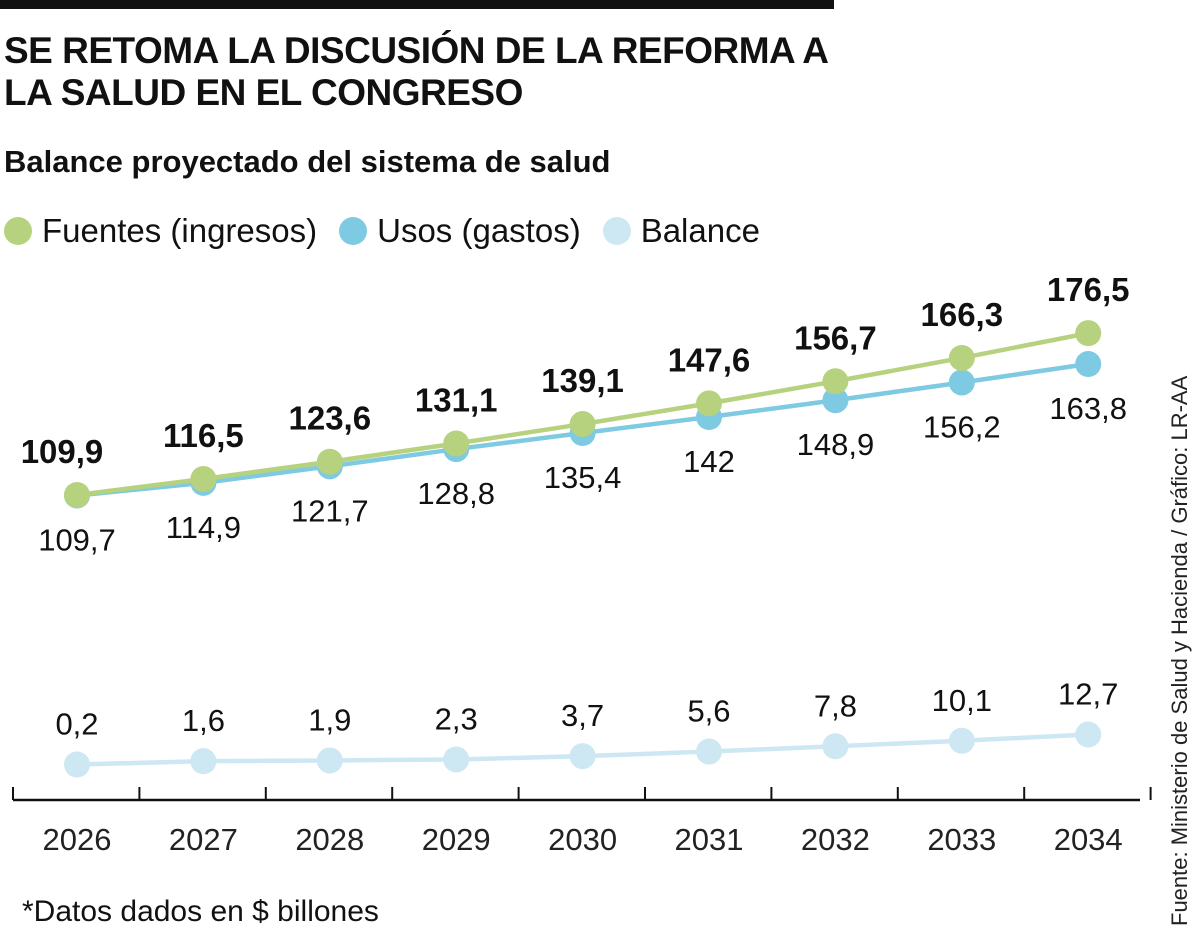 Image resolution: width=1200 pixels, height=943 pixels. I want to click on data-label: 128,8, so click(456, 493).